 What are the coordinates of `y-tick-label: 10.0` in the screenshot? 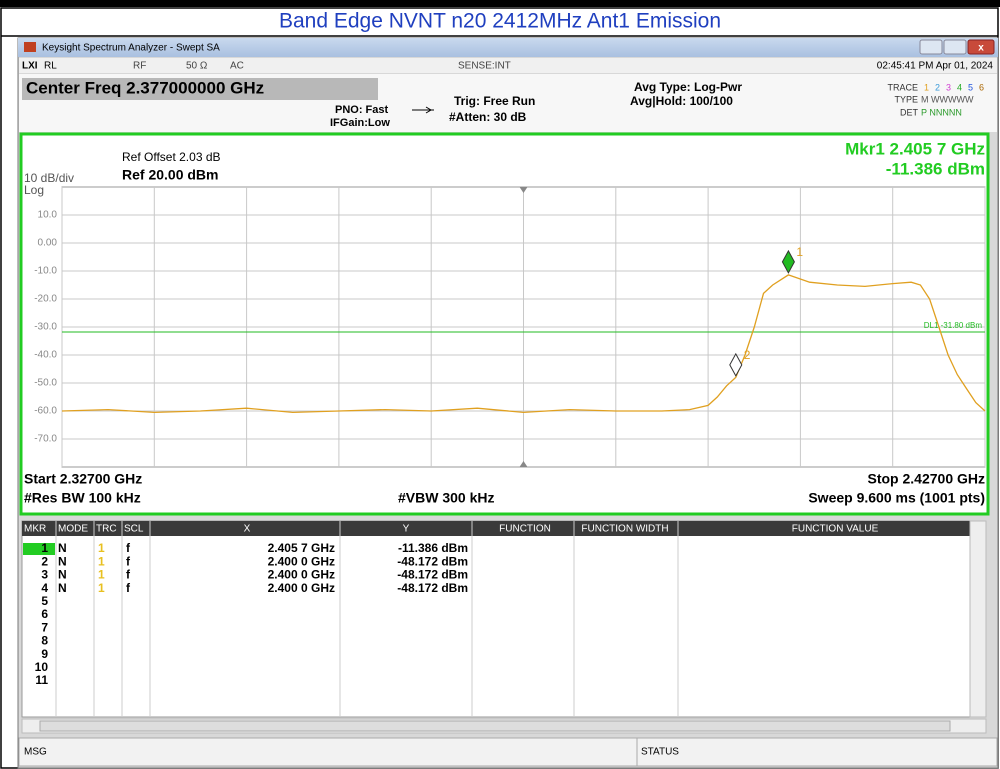 It's located at (48, 215).